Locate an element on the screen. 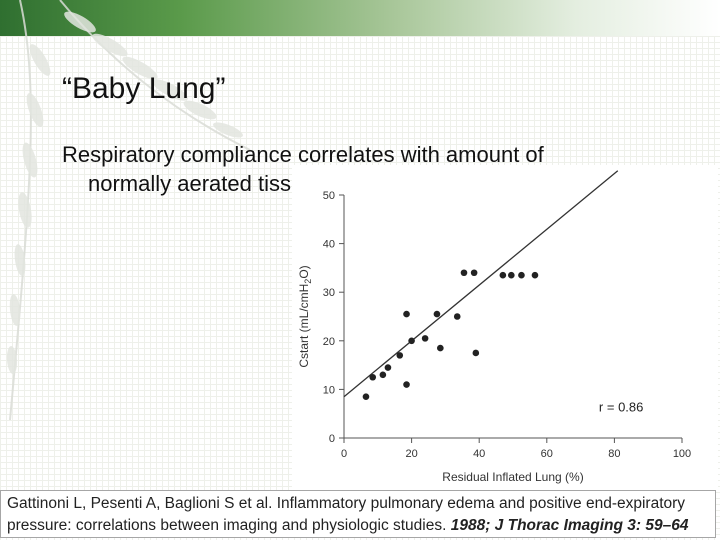 Image resolution: width=720 pixels, height=540 pixels. x-tick-label: 100 is located at coordinates (682, 454).